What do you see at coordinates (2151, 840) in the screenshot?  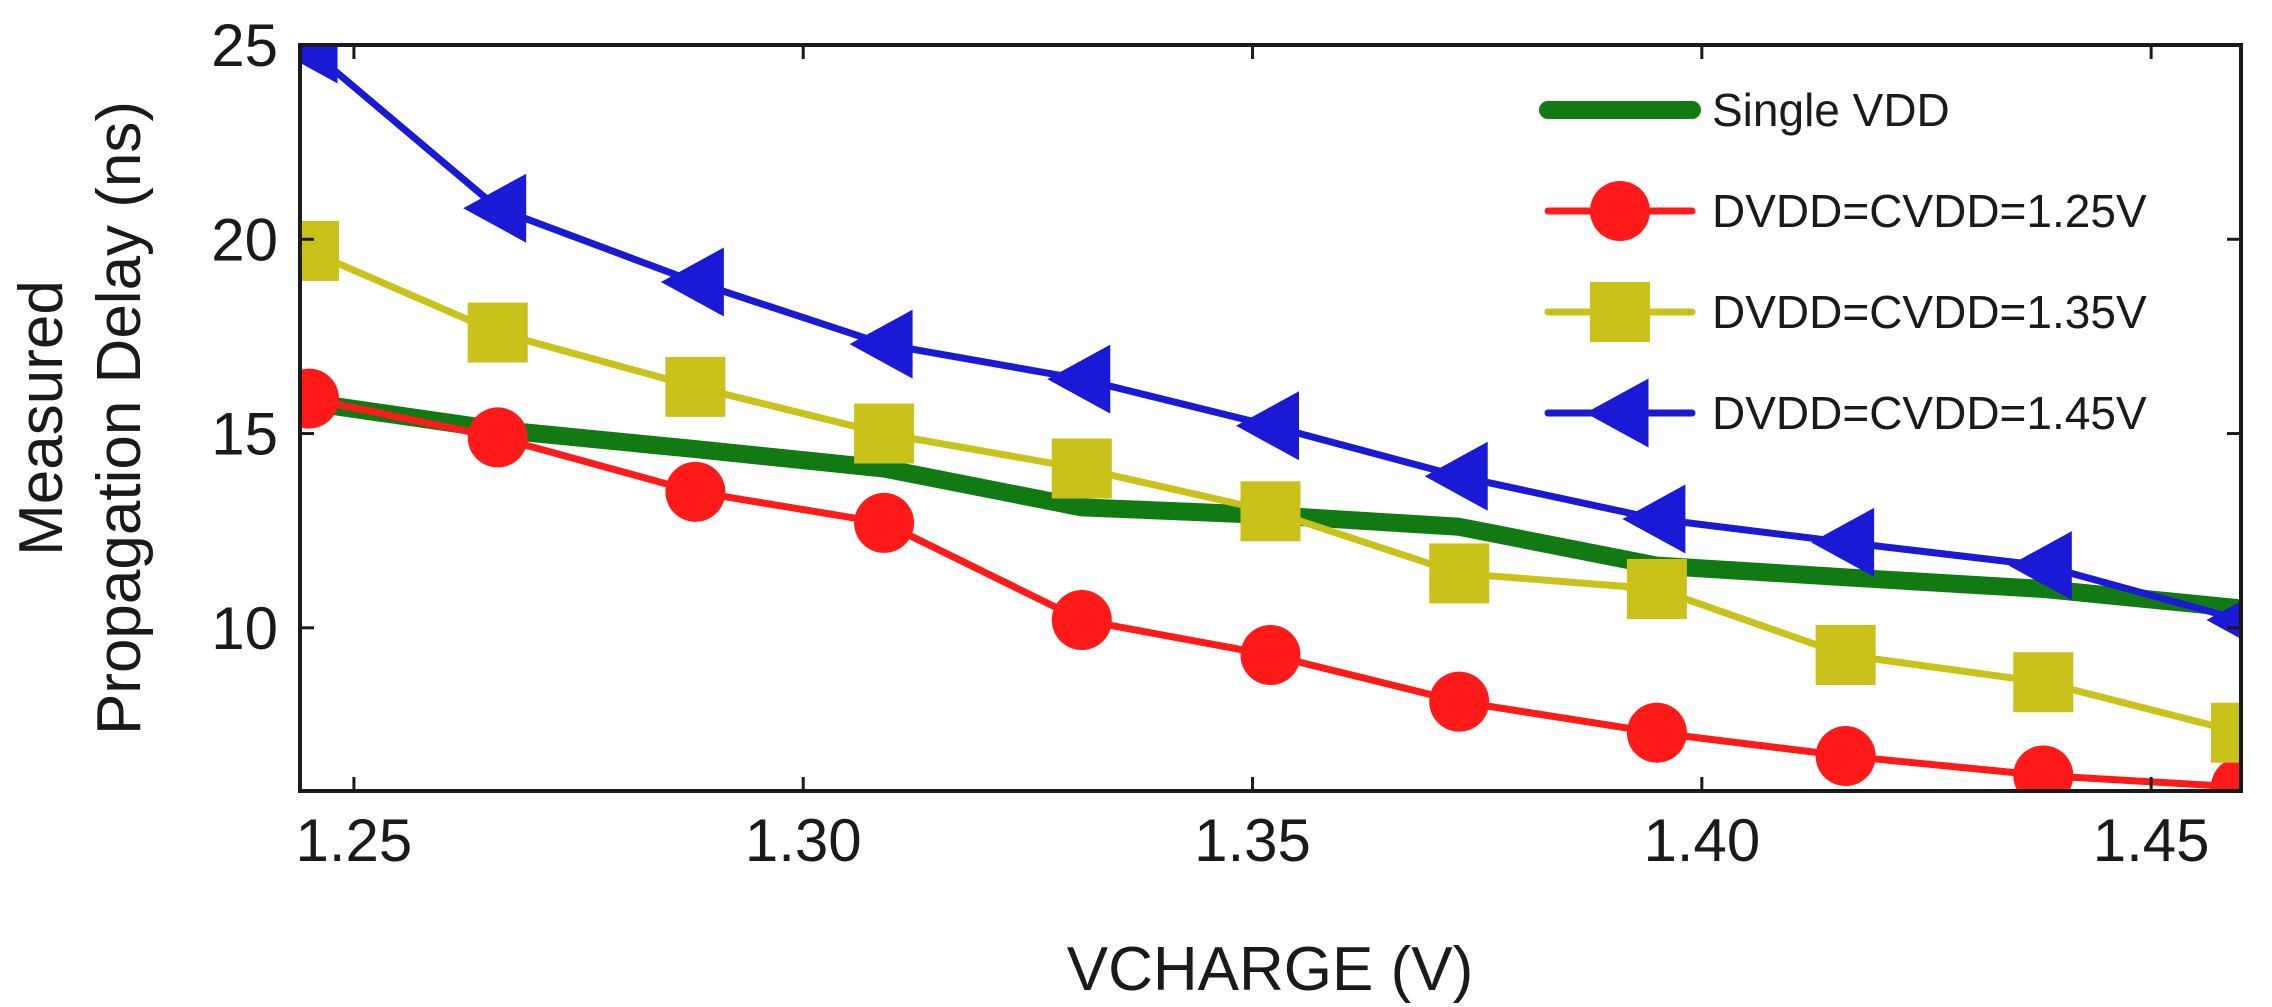 I see `x-tick-label: 1.45` at bounding box center [2151, 840].